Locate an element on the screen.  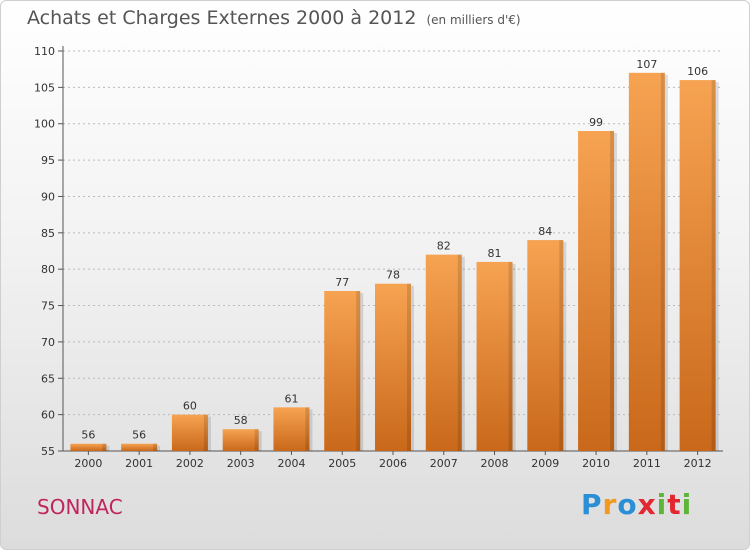
data-label-2004: 61 is located at coordinates (291, 398).